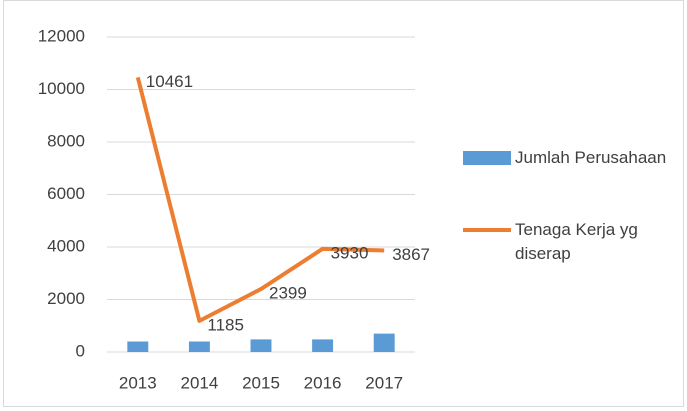 This screenshot has width=687, height=411. I want to click on y-tick-label: 12000, so click(61, 35).